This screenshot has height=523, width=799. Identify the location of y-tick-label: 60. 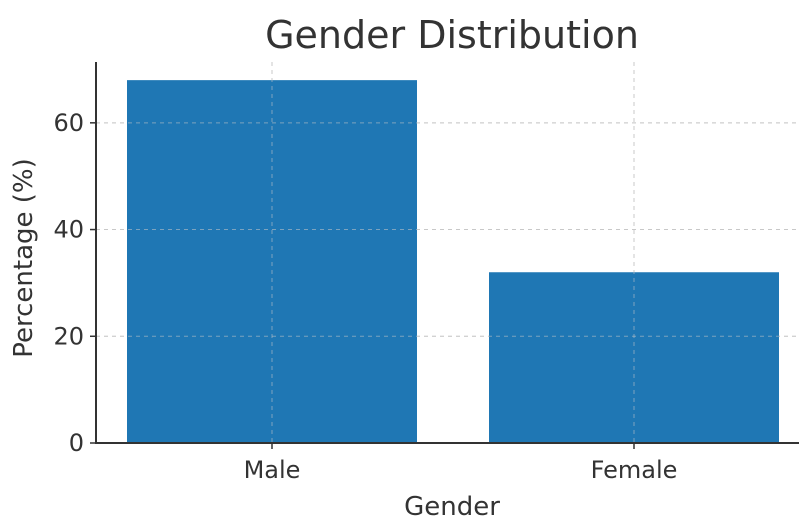
(68, 123).